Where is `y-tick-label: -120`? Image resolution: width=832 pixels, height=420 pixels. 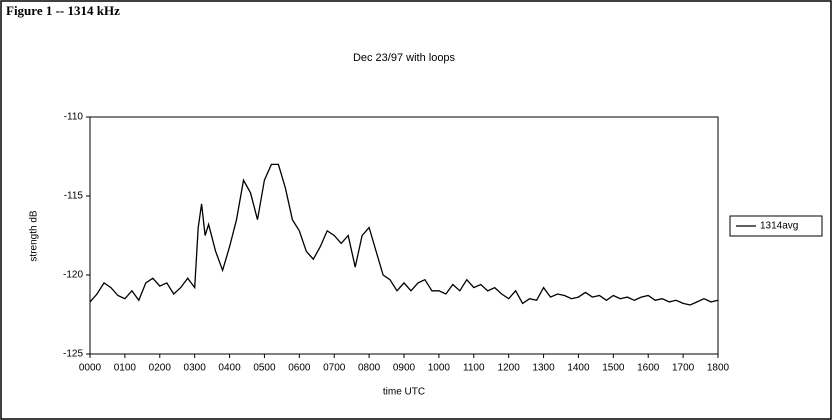 y-tick-label: -120 is located at coordinates (73, 275).